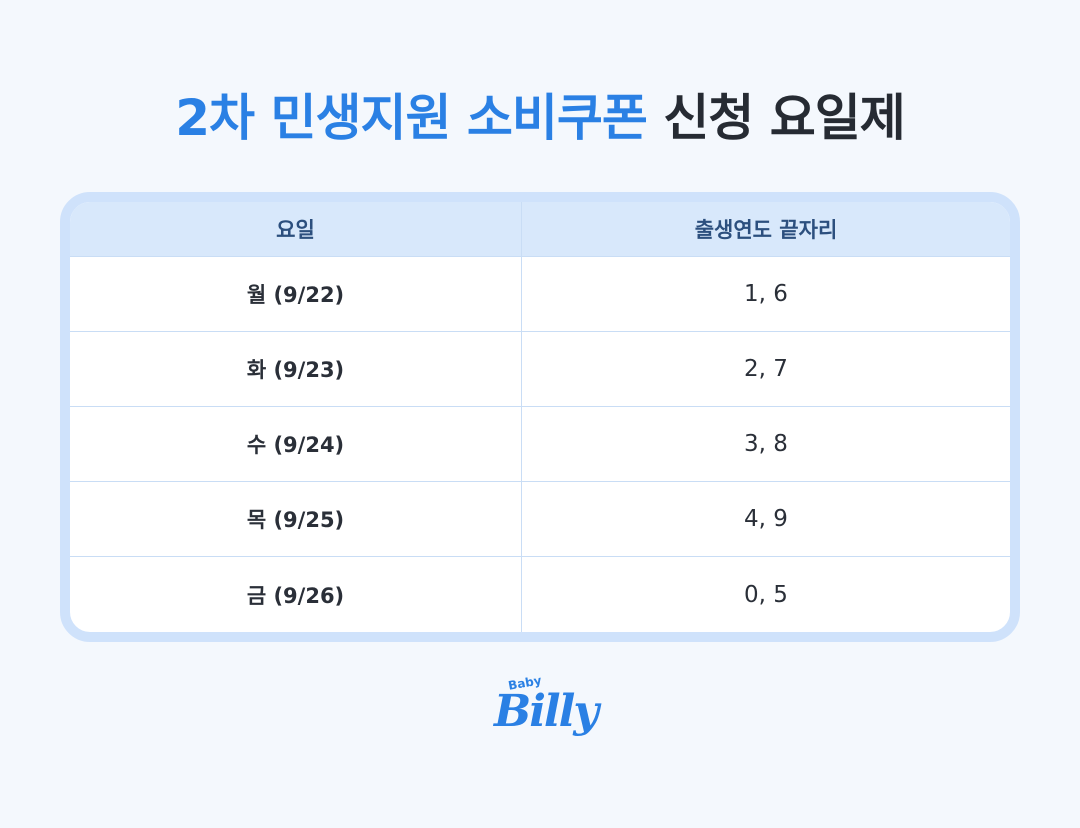 Image resolution: width=1080 pixels, height=828 pixels. What do you see at coordinates (540, 594) in the screenshot?
I see `table-row: 금 (9/26) 0, 5` at bounding box center [540, 594].